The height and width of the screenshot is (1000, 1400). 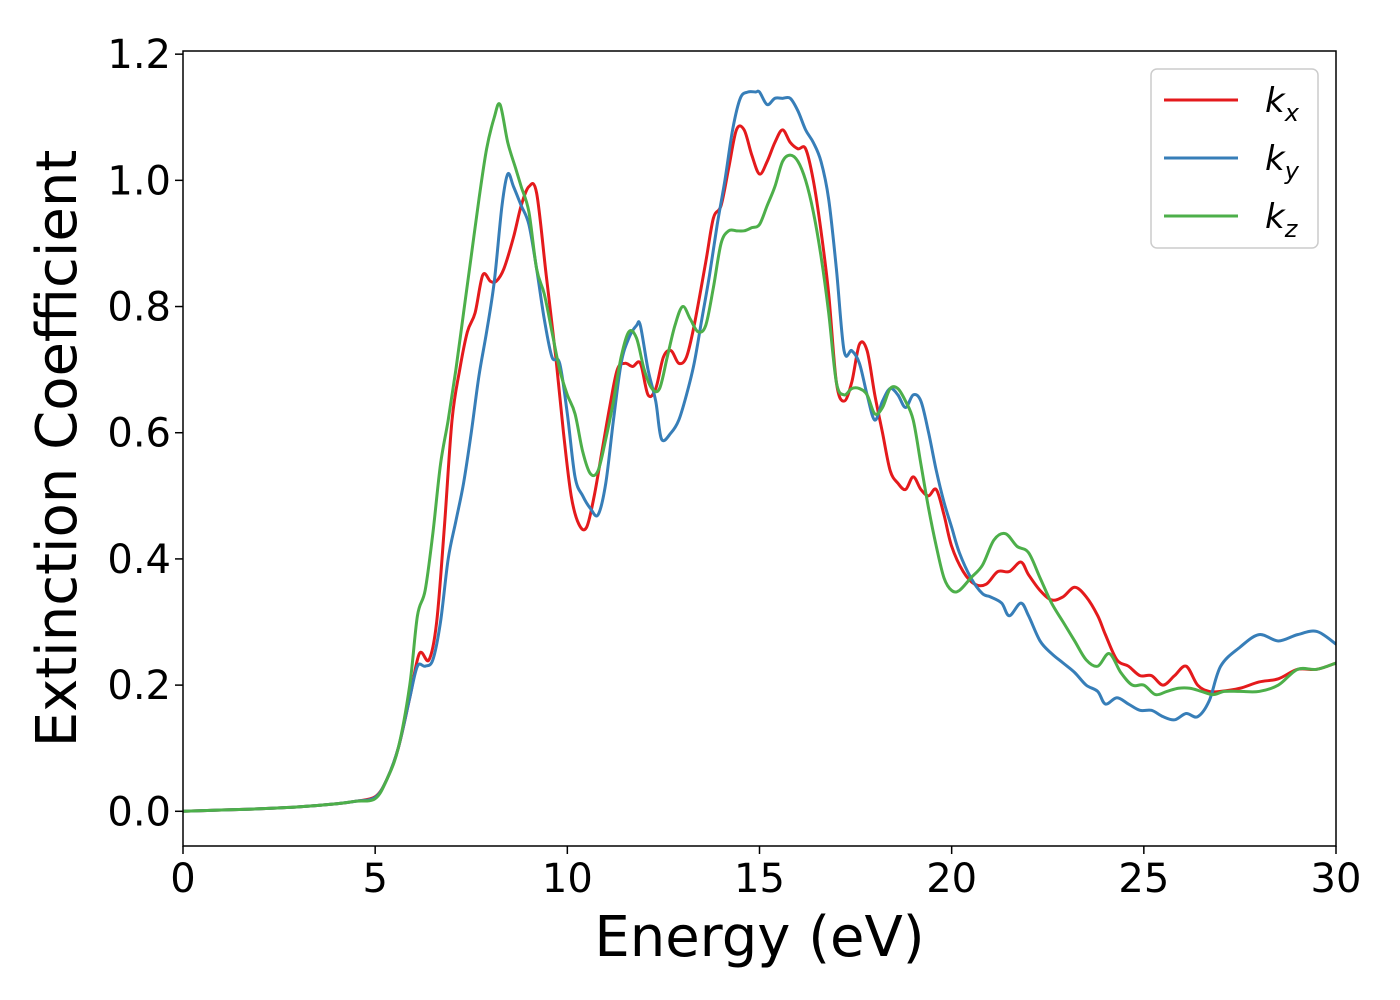 I want to click on y-tick-label: 1.0, so click(x=139, y=181).